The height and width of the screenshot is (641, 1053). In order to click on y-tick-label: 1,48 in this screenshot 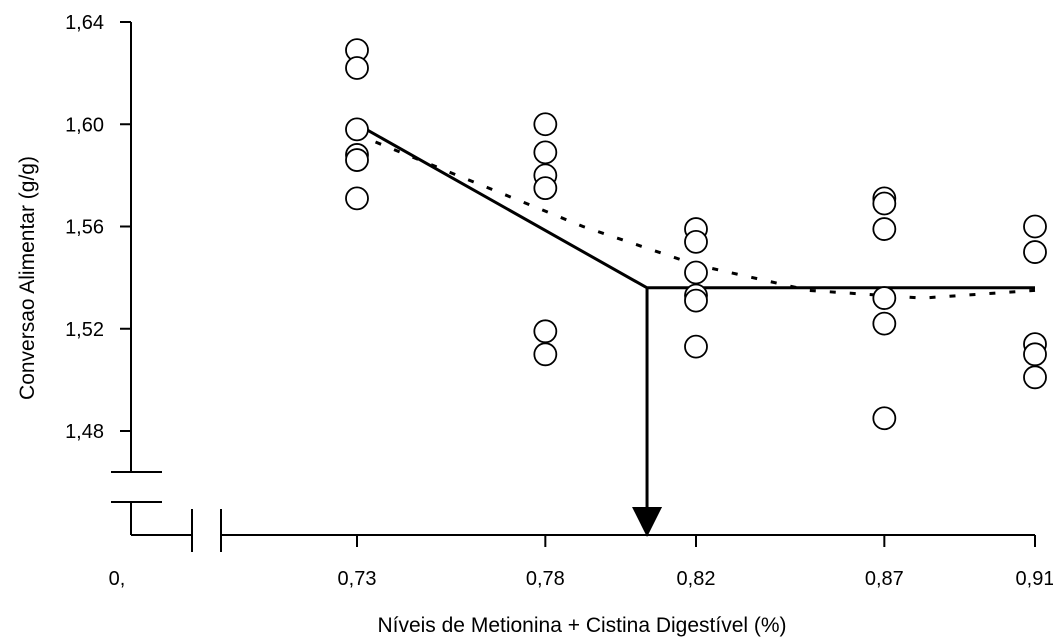, I will do `click(84, 432)`.